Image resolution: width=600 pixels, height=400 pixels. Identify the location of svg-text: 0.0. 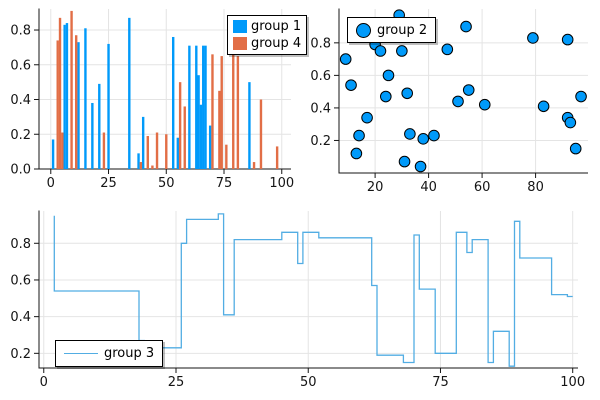
(20, 170).